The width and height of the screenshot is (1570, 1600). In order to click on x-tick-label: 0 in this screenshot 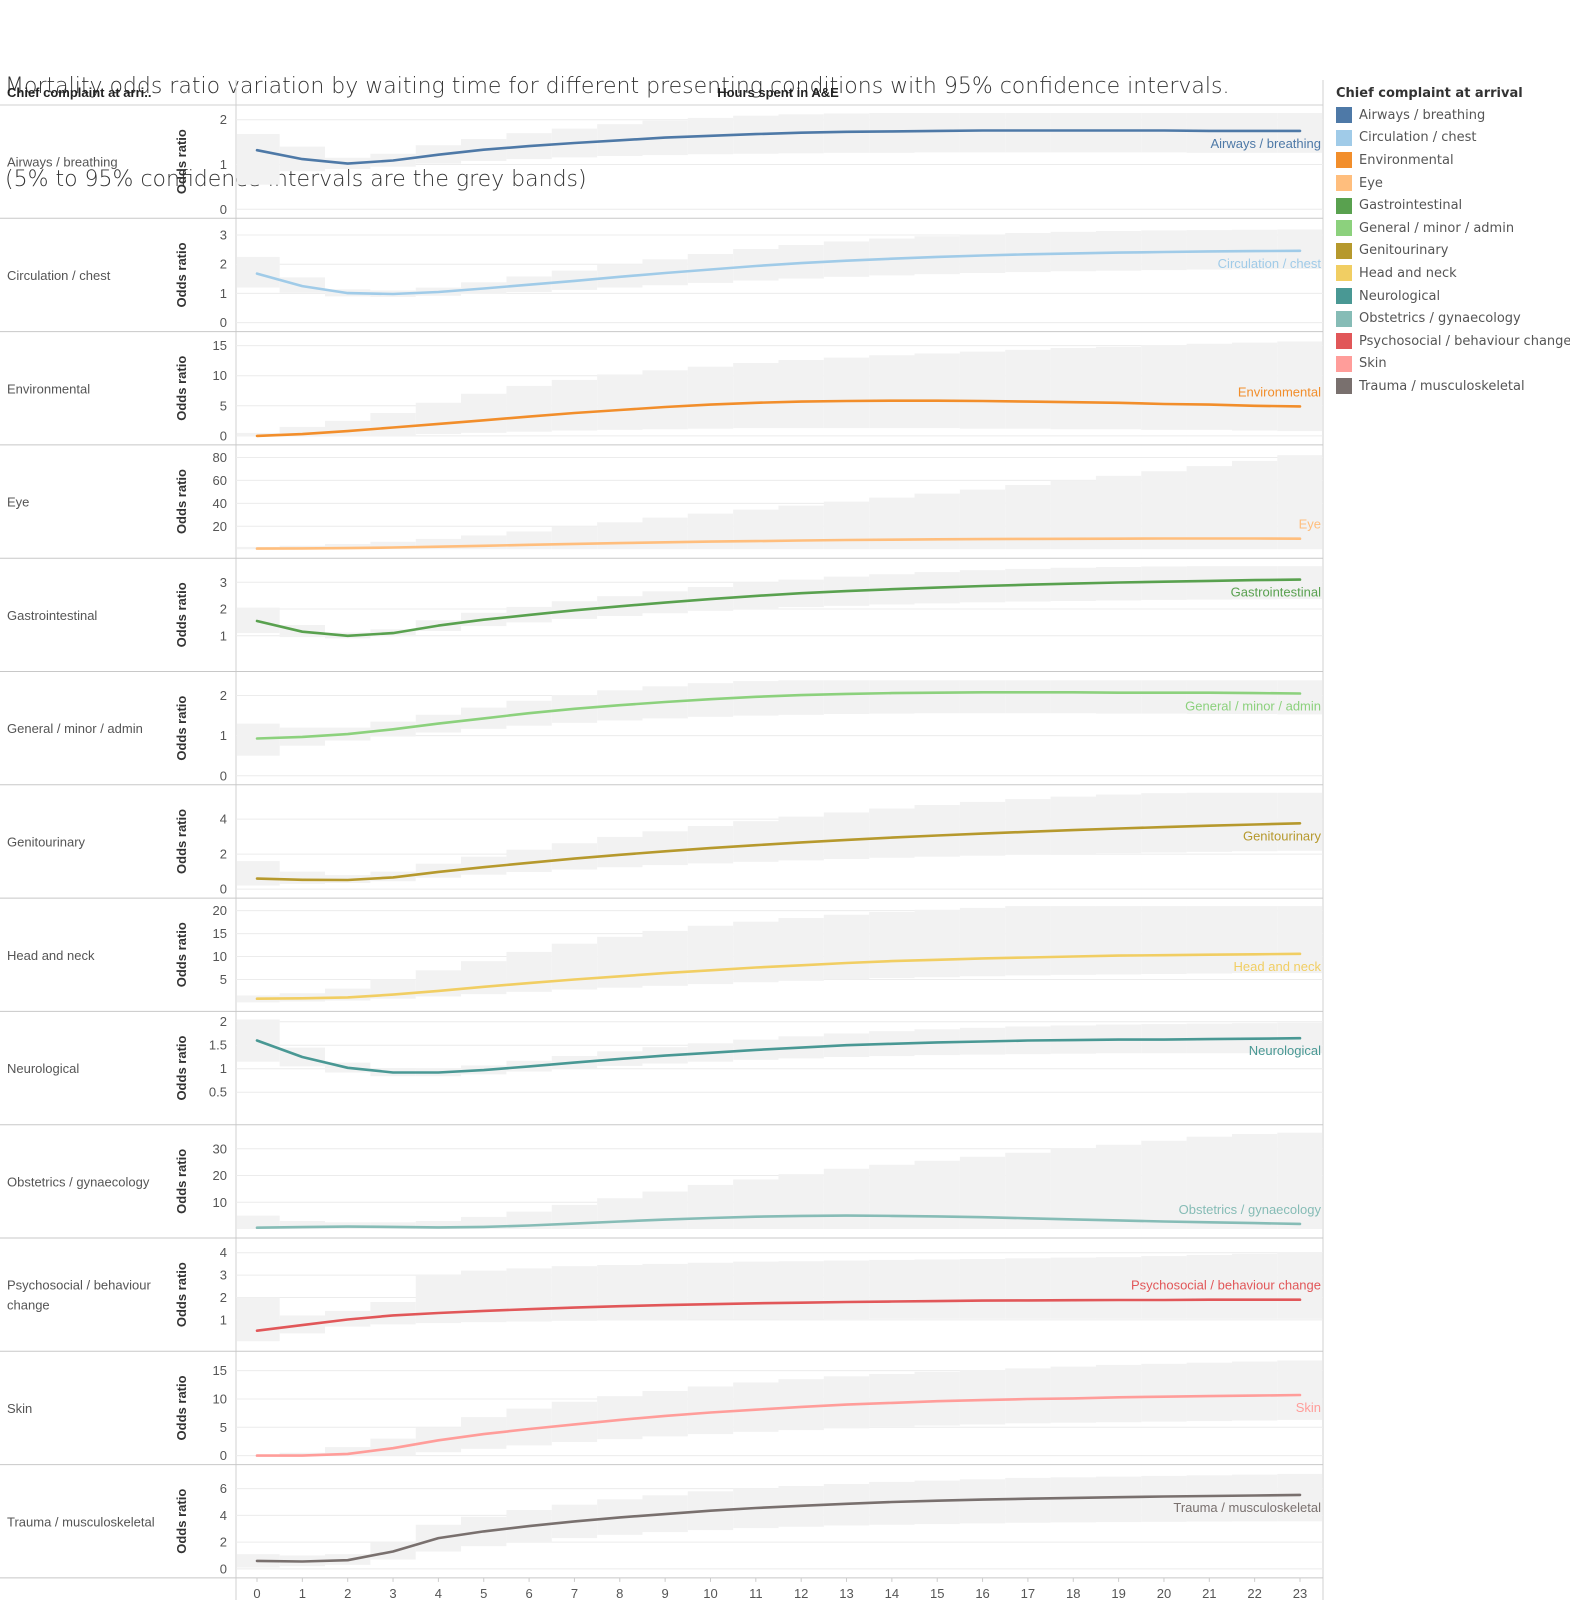, I will do `click(256, 1593)`.